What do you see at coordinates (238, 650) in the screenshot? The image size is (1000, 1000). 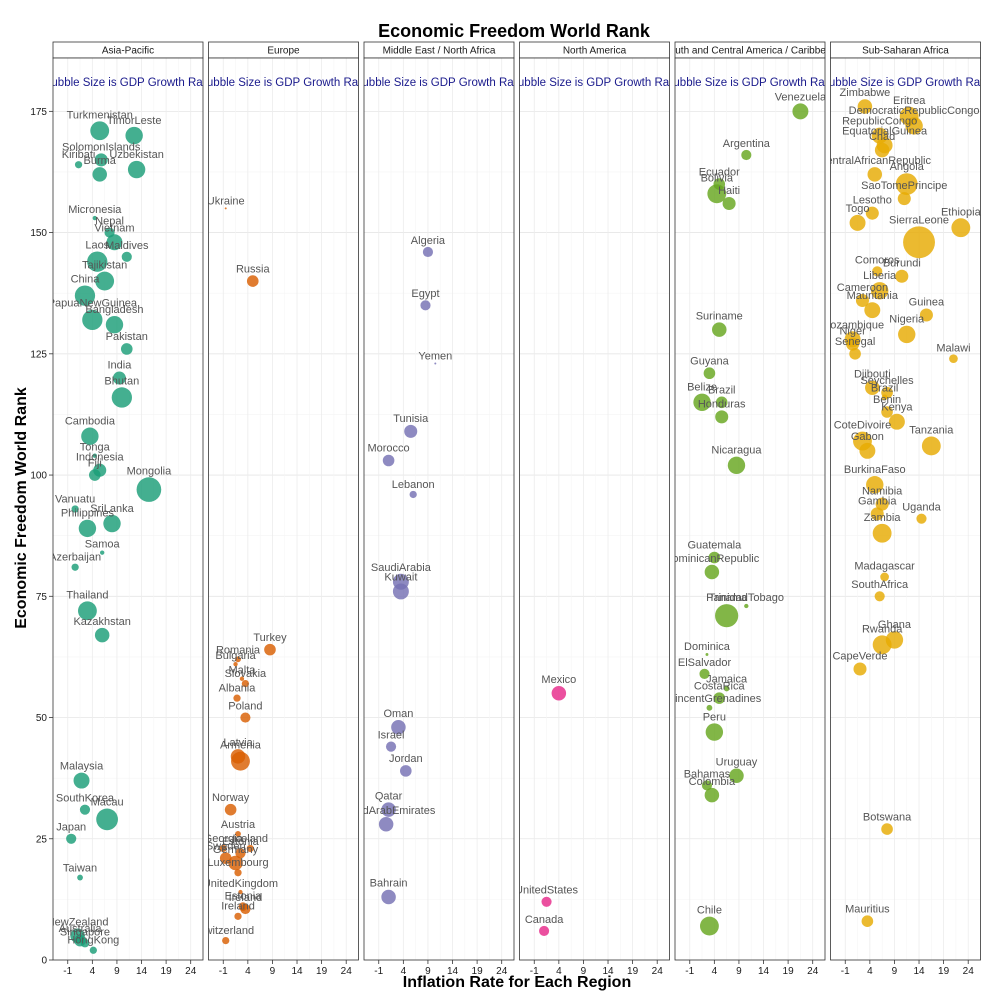 I see `data-point-label: Romania` at bounding box center [238, 650].